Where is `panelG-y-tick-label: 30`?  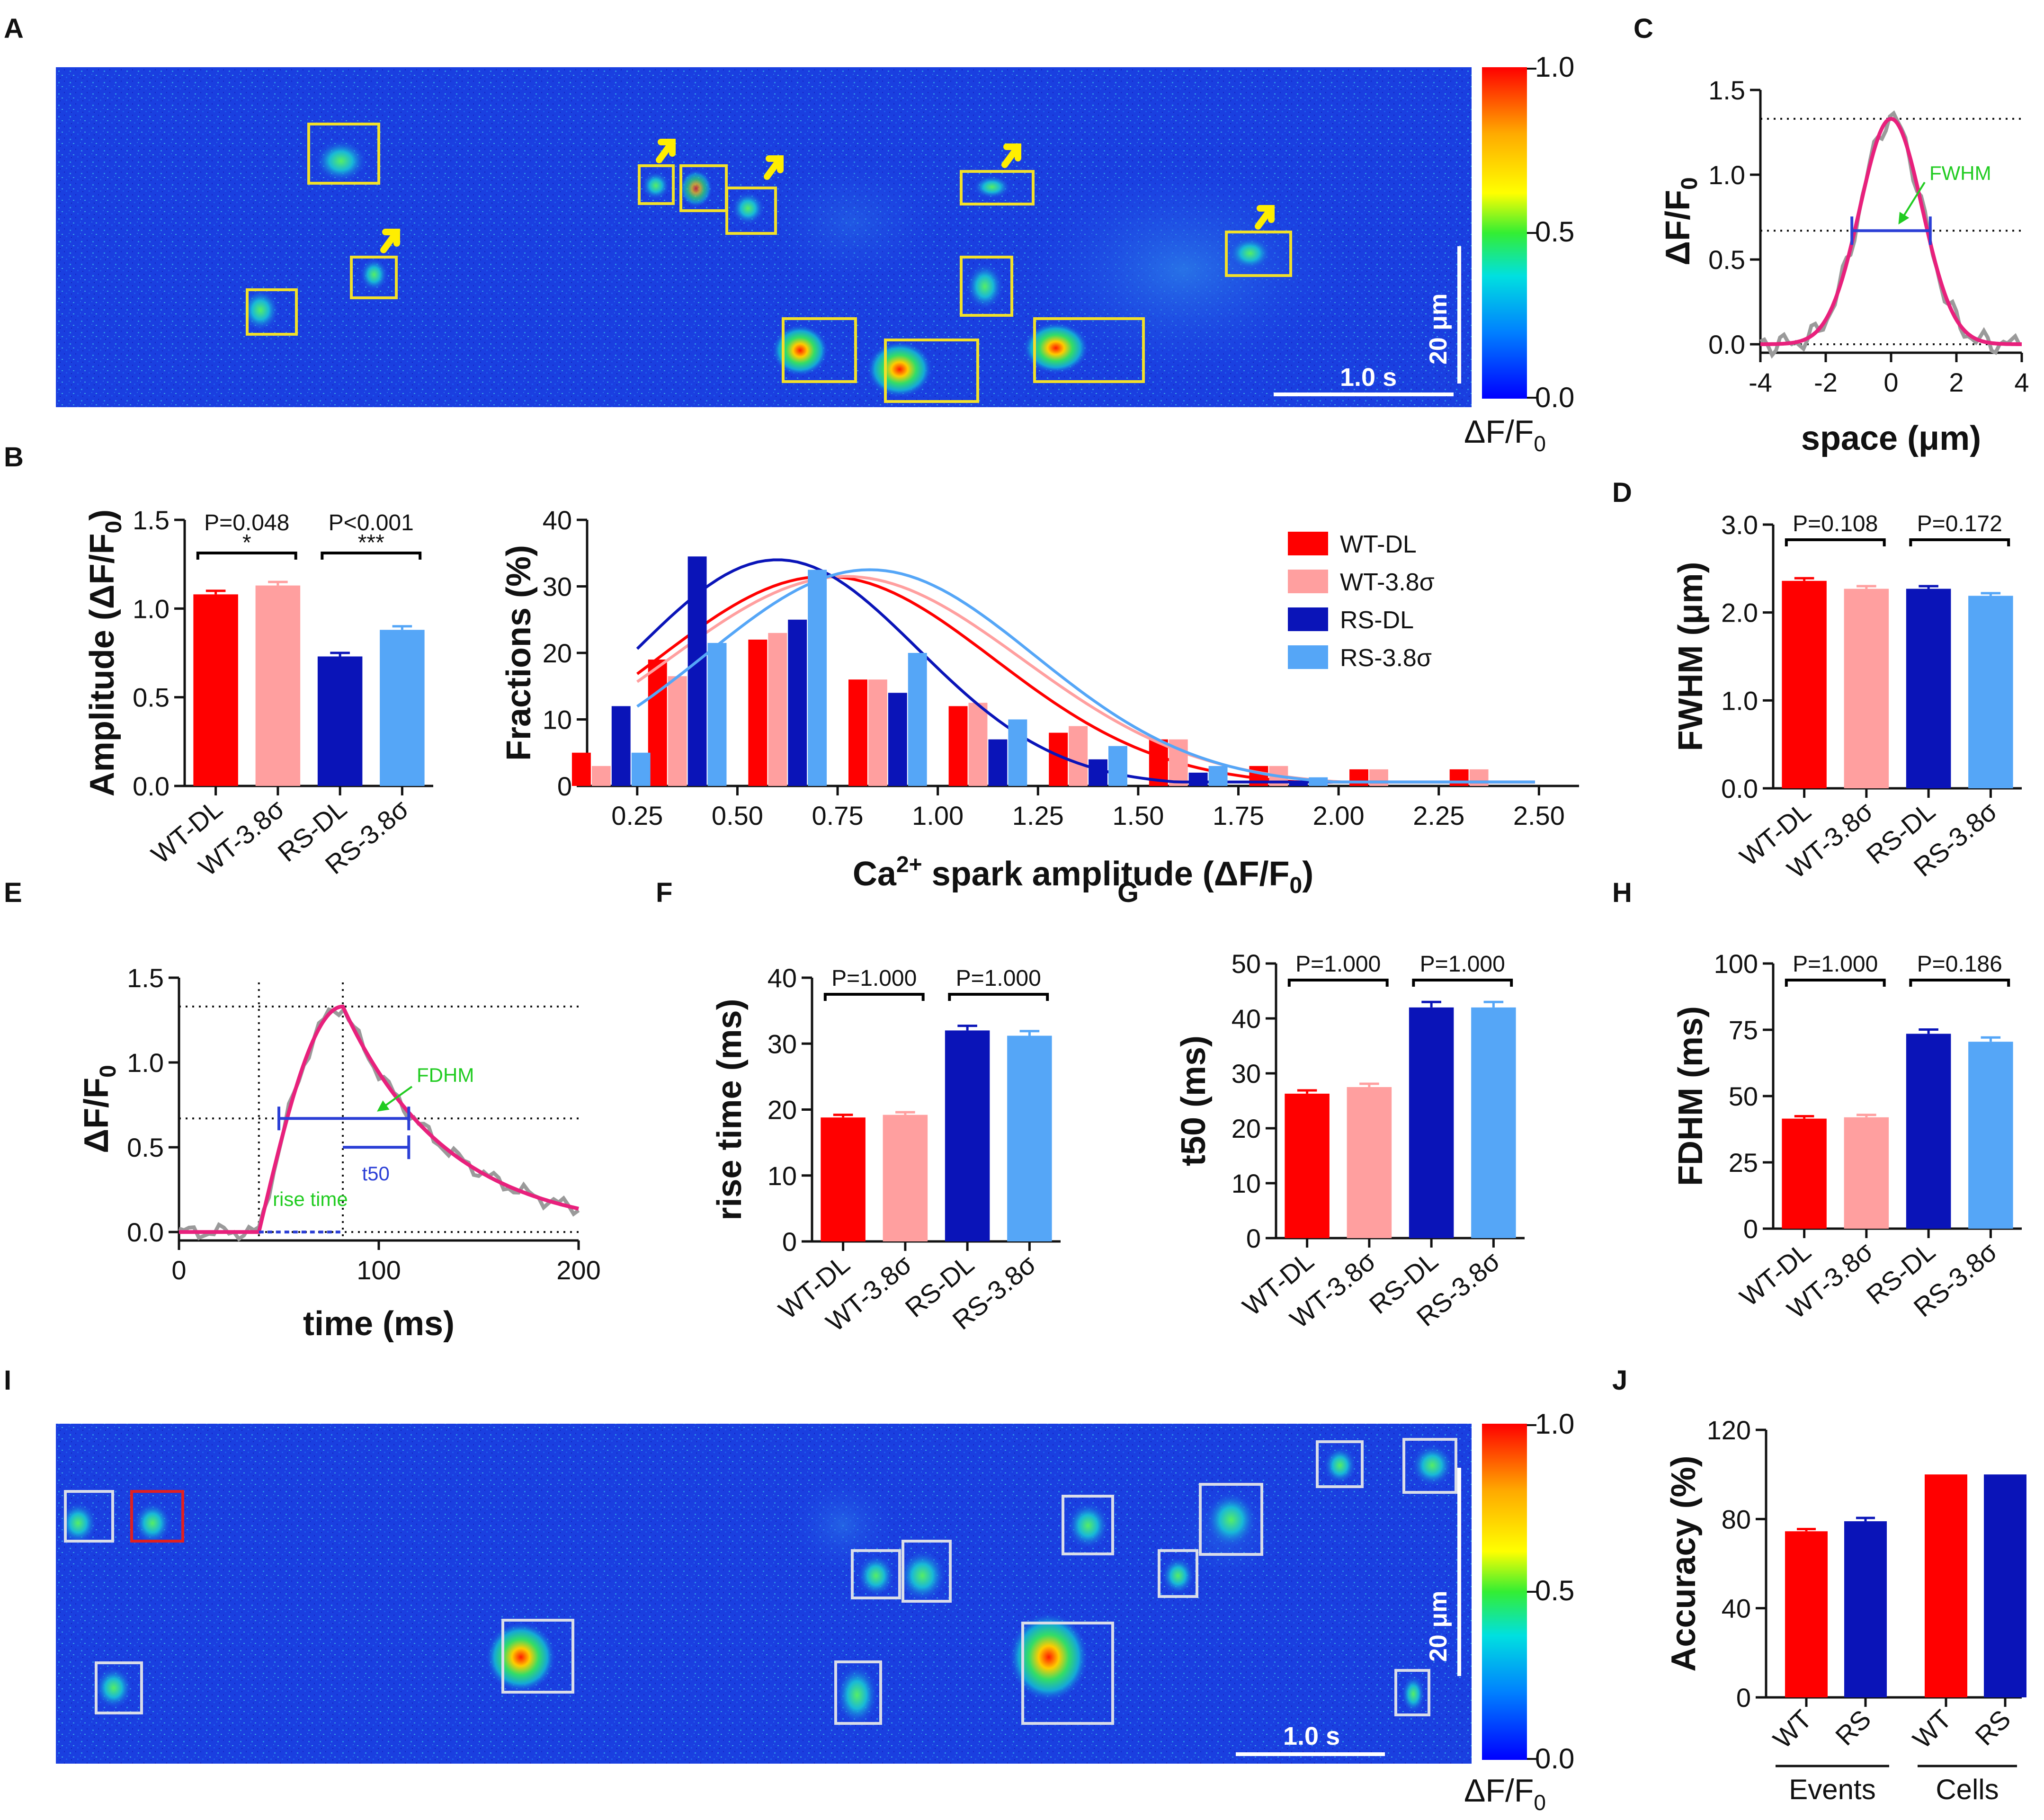 panelG-y-tick-label: 30 is located at coordinates (1246, 1074).